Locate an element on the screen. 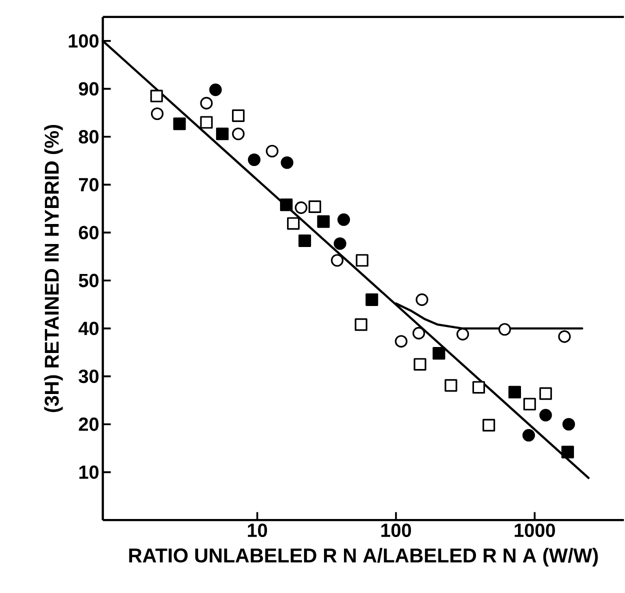 Image resolution: width=625 pixels, height=593 pixels. y-tick-label: 30 is located at coordinates (88, 377).